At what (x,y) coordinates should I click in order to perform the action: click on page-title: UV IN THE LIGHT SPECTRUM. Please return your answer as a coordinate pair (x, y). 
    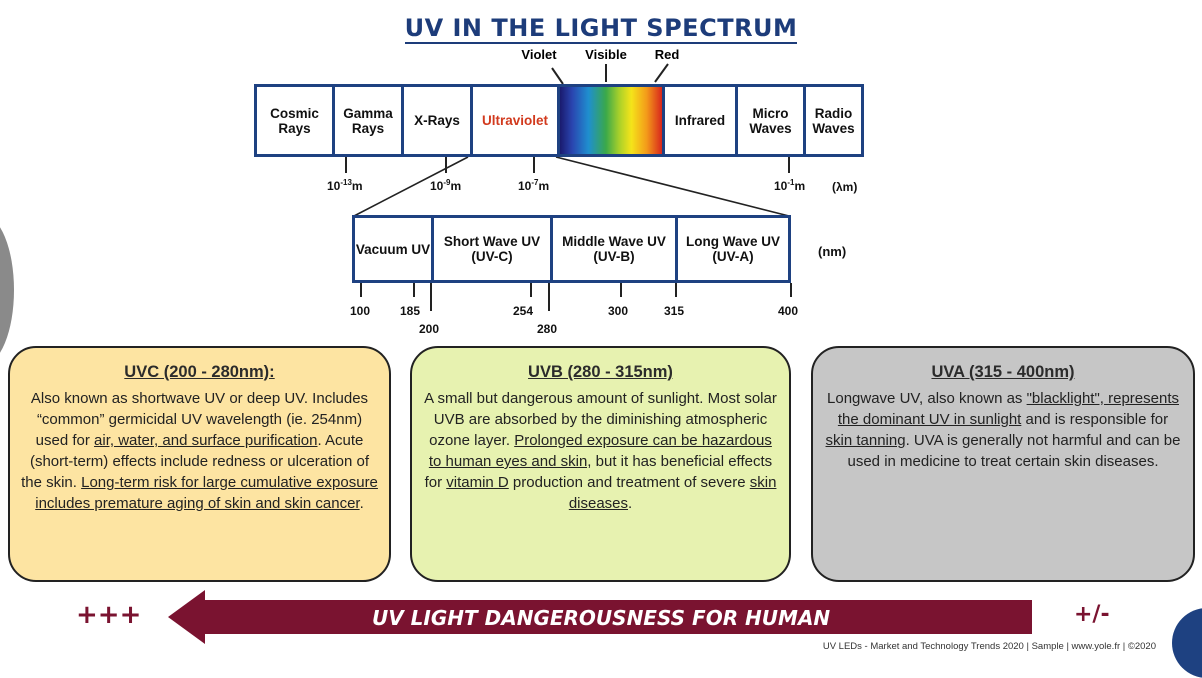
    Looking at the image, I should click on (601, 29).